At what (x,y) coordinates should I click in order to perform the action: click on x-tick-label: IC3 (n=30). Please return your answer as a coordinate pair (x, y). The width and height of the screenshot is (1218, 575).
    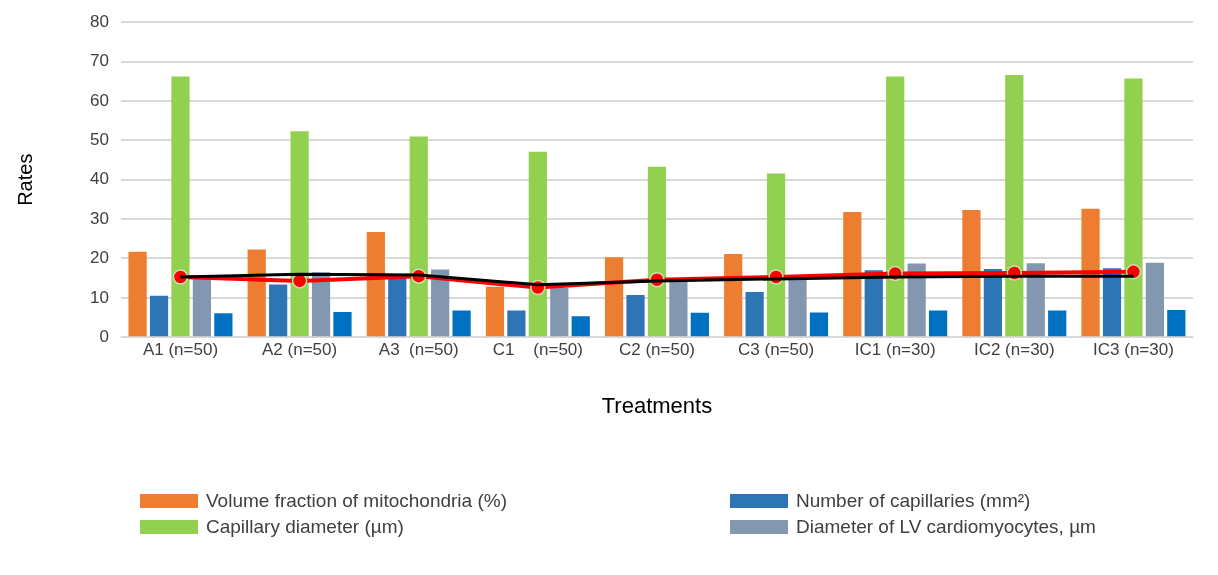
    Looking at the image, I should click on (1133, 350).